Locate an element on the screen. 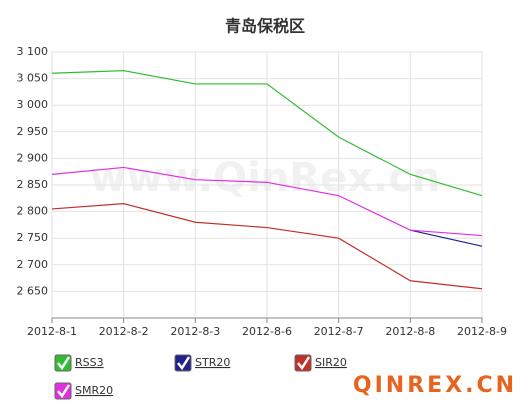 This screenshot has width=529, height=409. watermark: www.QinRex.cn is located at coordinates (265, 178).